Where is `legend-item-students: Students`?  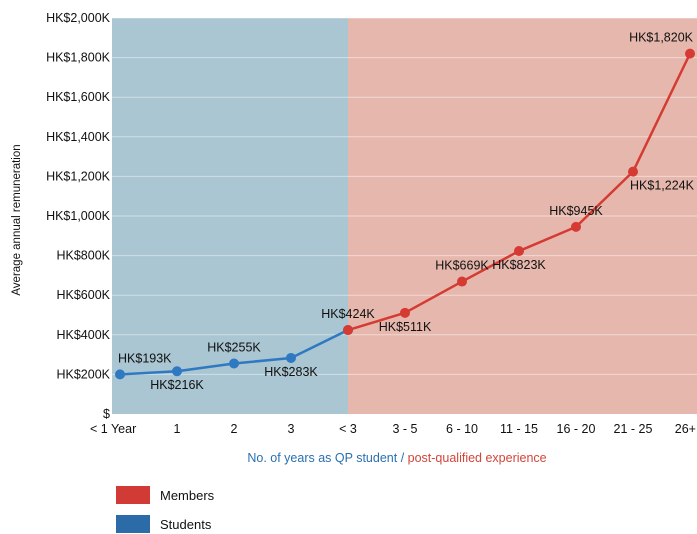 legend-item-students: Students is located at coordinates (163, 524).